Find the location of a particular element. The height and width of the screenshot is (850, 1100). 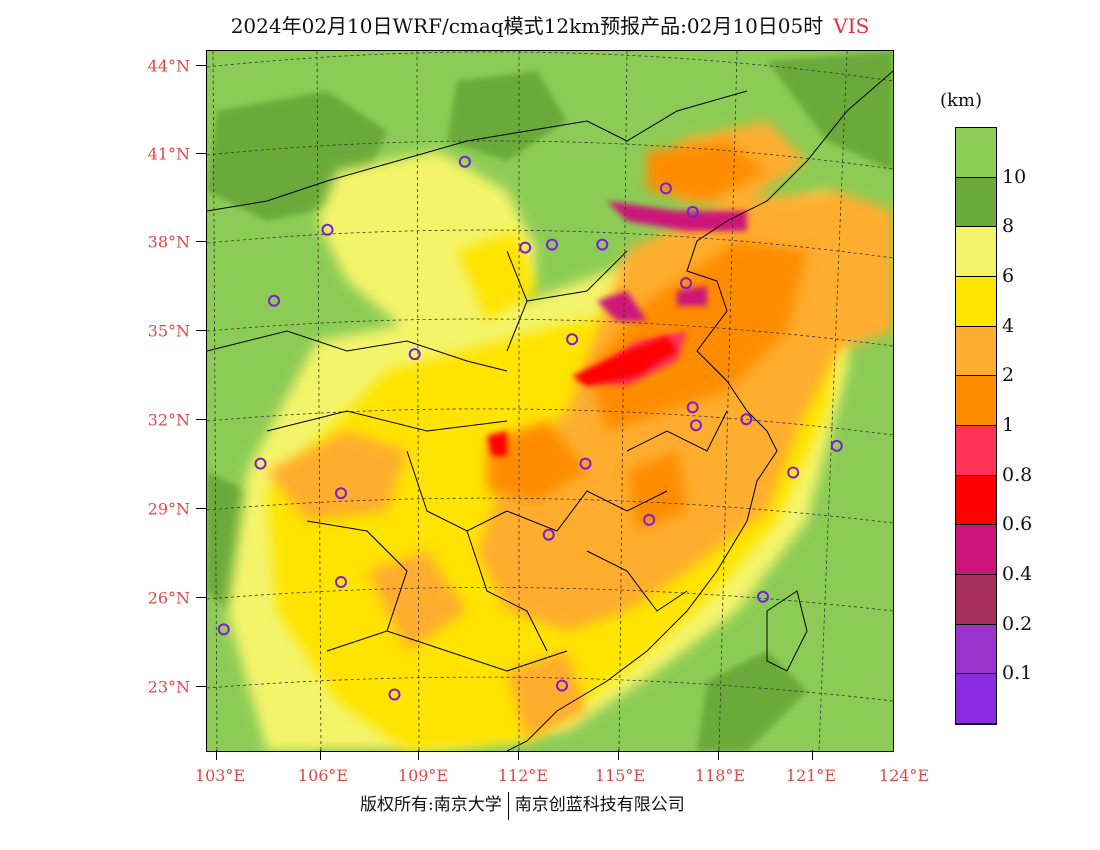

colorbar-label: 10 is located at coordinates (1014, 176).